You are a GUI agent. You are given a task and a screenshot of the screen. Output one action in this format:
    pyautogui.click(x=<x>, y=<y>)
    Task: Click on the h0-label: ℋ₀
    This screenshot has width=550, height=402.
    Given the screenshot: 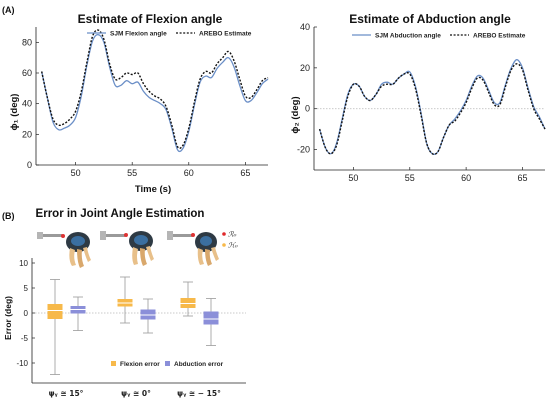 What is the action you would take?
    pyautogui.click(x=233, y=246)
    